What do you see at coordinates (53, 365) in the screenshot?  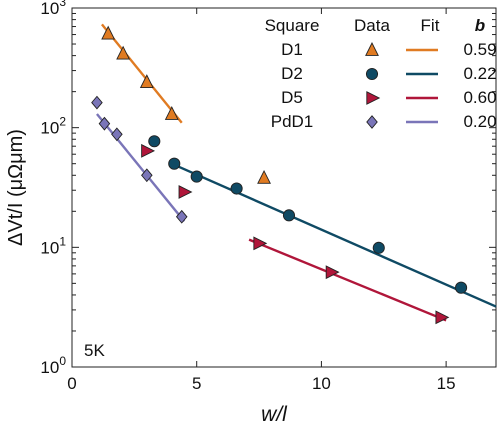 I see `y-tick-label: 10⁰` at bounding box center [53, 365].